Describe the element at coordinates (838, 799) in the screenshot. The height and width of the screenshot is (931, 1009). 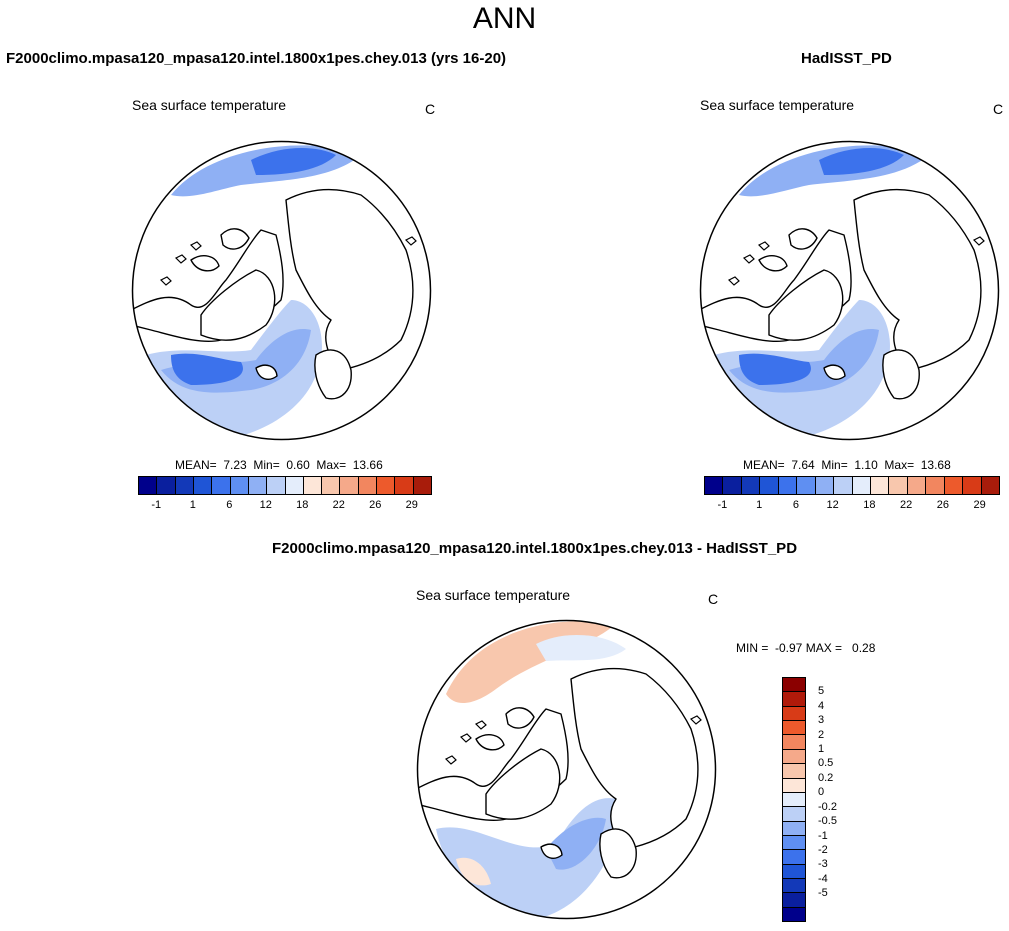
I see `diff-colorbar-labels: 5 4 3 2 1 0.5 0.2 0 -0.2 -0.5 -1 -2 -3 -4 -5` at that location.